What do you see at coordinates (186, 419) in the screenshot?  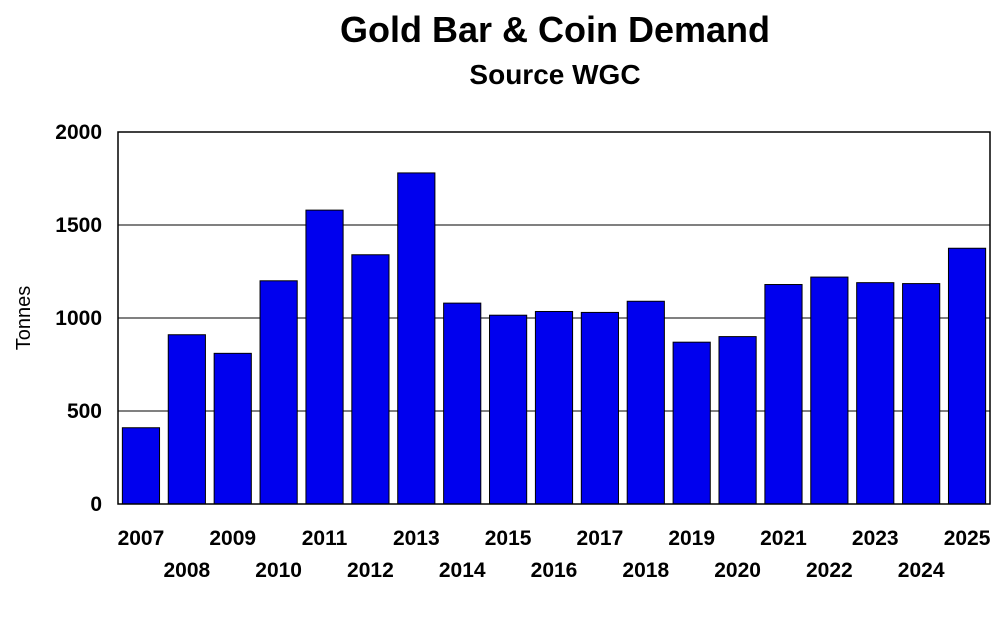 I see `bar-2008` at bounding box center [186, 419].